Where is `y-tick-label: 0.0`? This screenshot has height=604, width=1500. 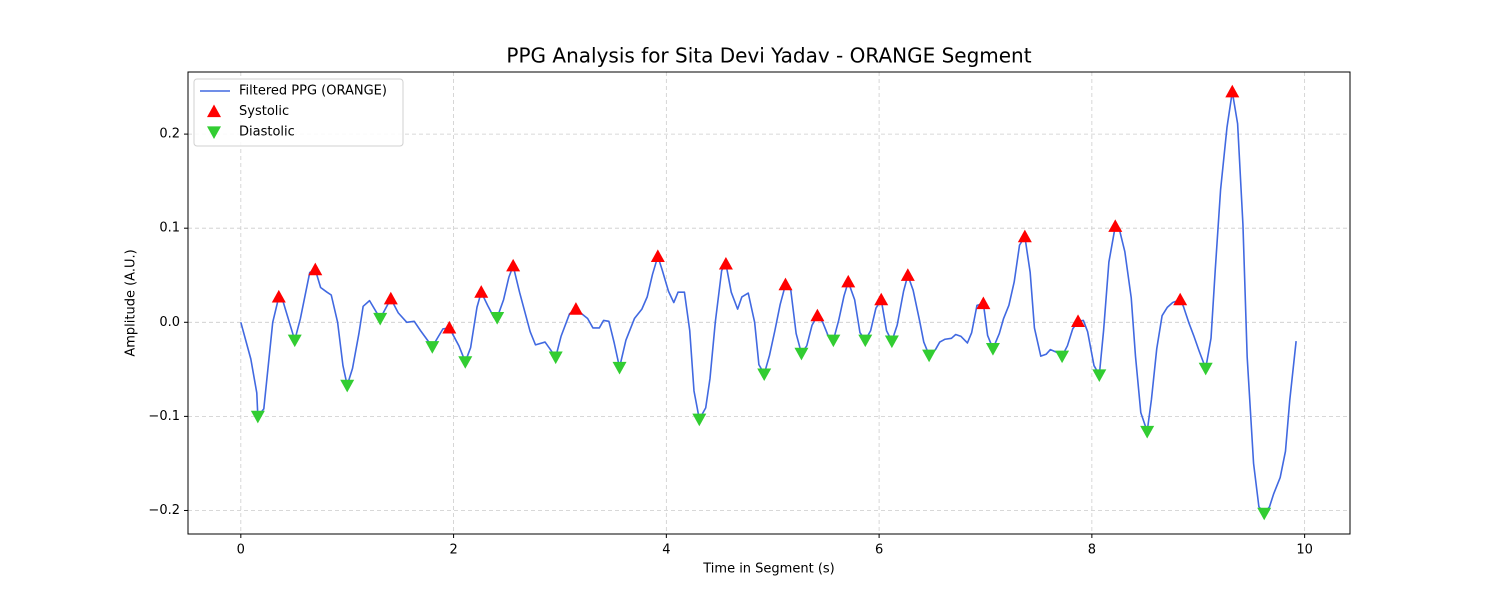 y-tick-label: 0.0 is located at coordinates (169, 322).